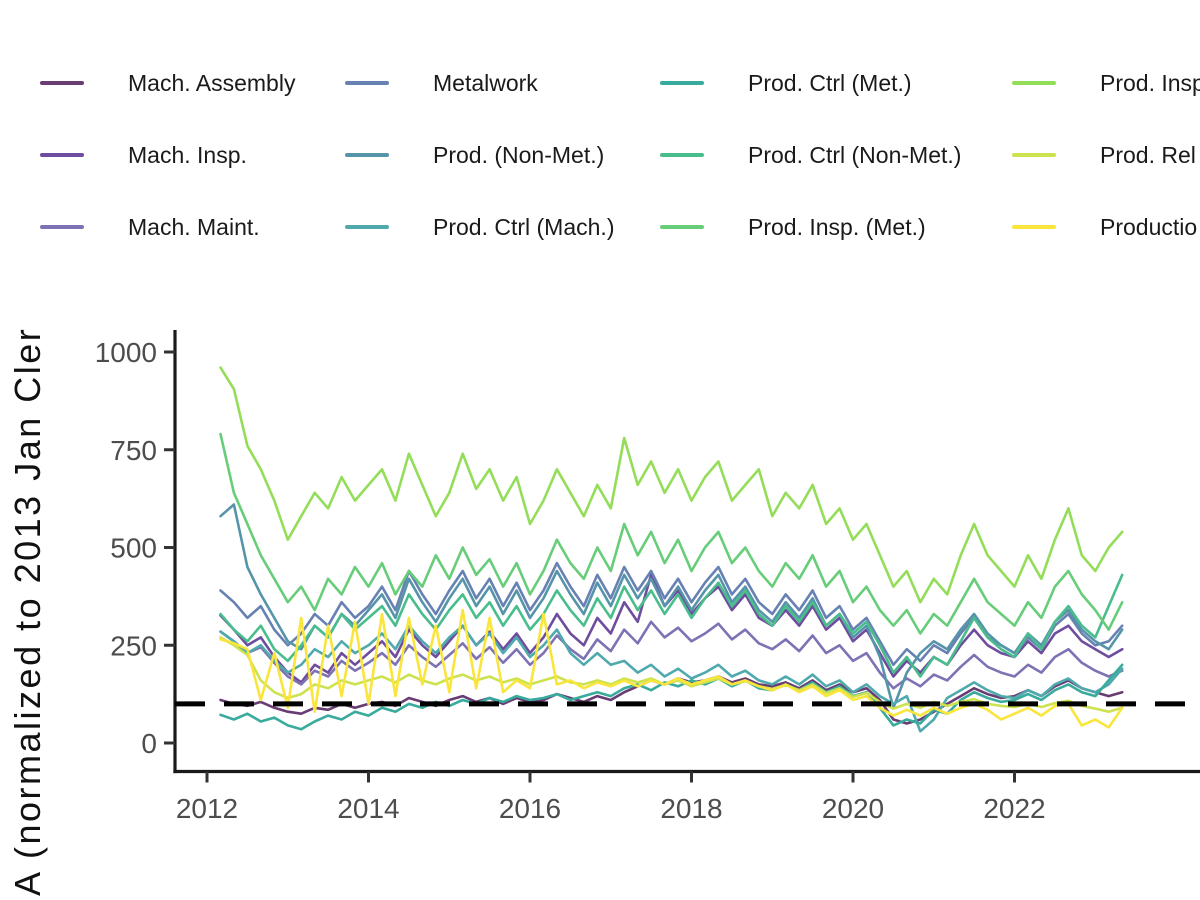 The height and width of the screenshot is (900, 1200). I want to click on series-line-prod-ctrl-met, so click(671, 697).